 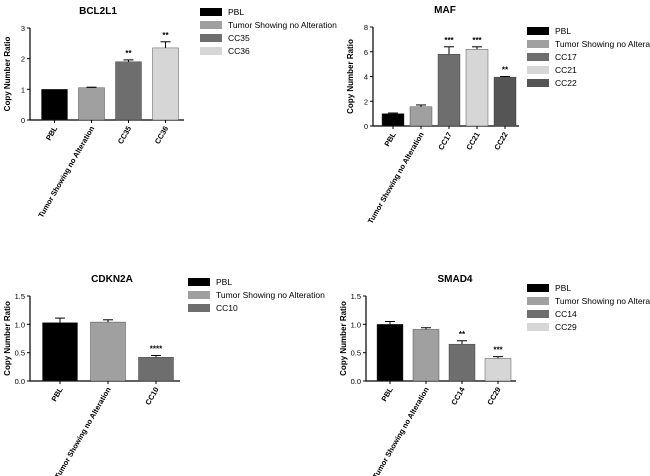 What do you see at coordinates (454, 279) in the screenshot?
I see `chart-title: SMAD4` at bounding box center [454, 279].